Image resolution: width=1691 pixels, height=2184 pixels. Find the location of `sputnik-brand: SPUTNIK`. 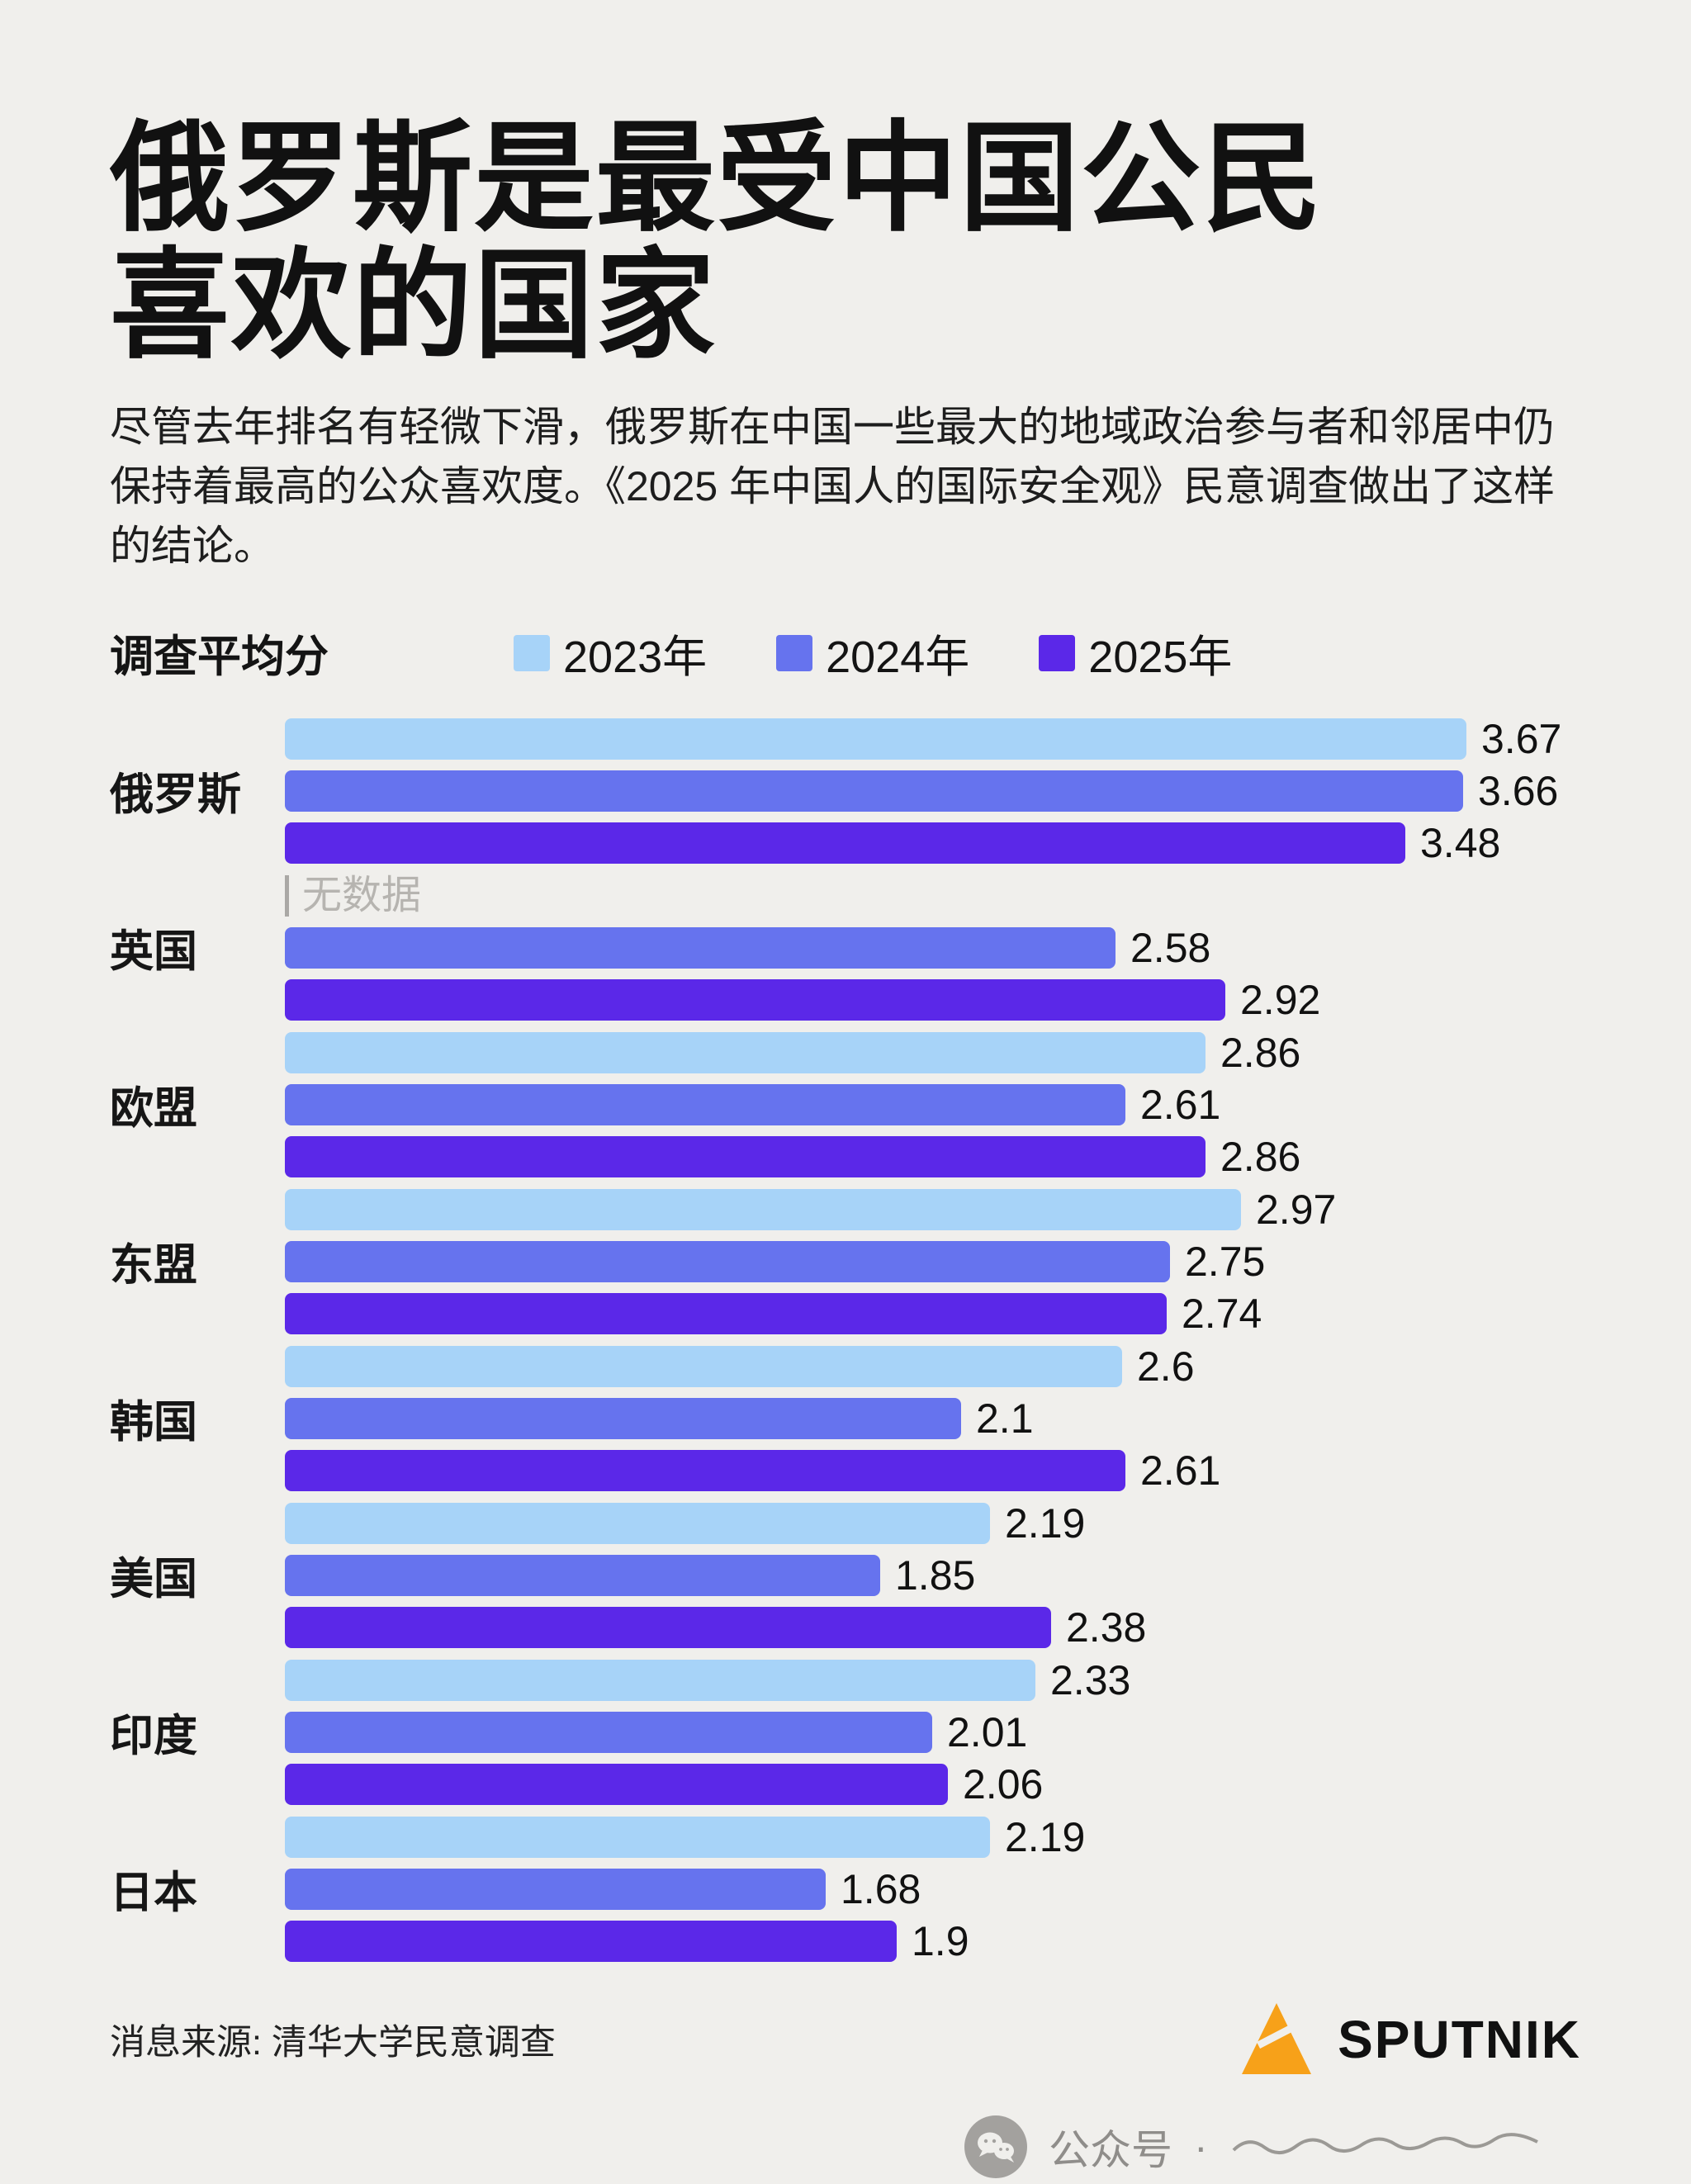

sputnik-brand: SPUTNIK is located at coordinates (1408, 2040).